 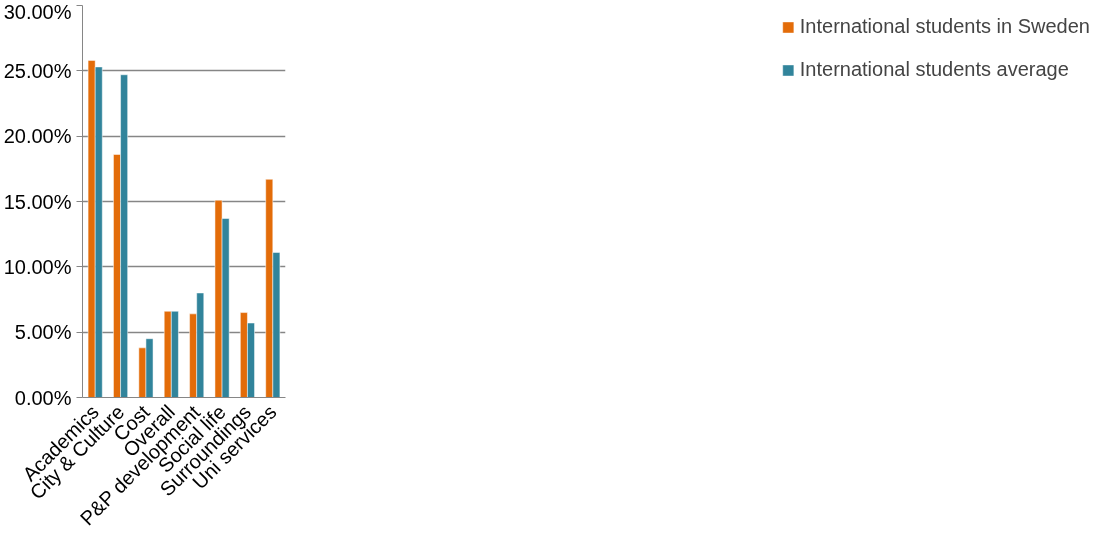 What do you see at coordinates (37, 201) in the screenshot?
I see `y-tick-label: 15.00%` at bounding box center [37, 201].